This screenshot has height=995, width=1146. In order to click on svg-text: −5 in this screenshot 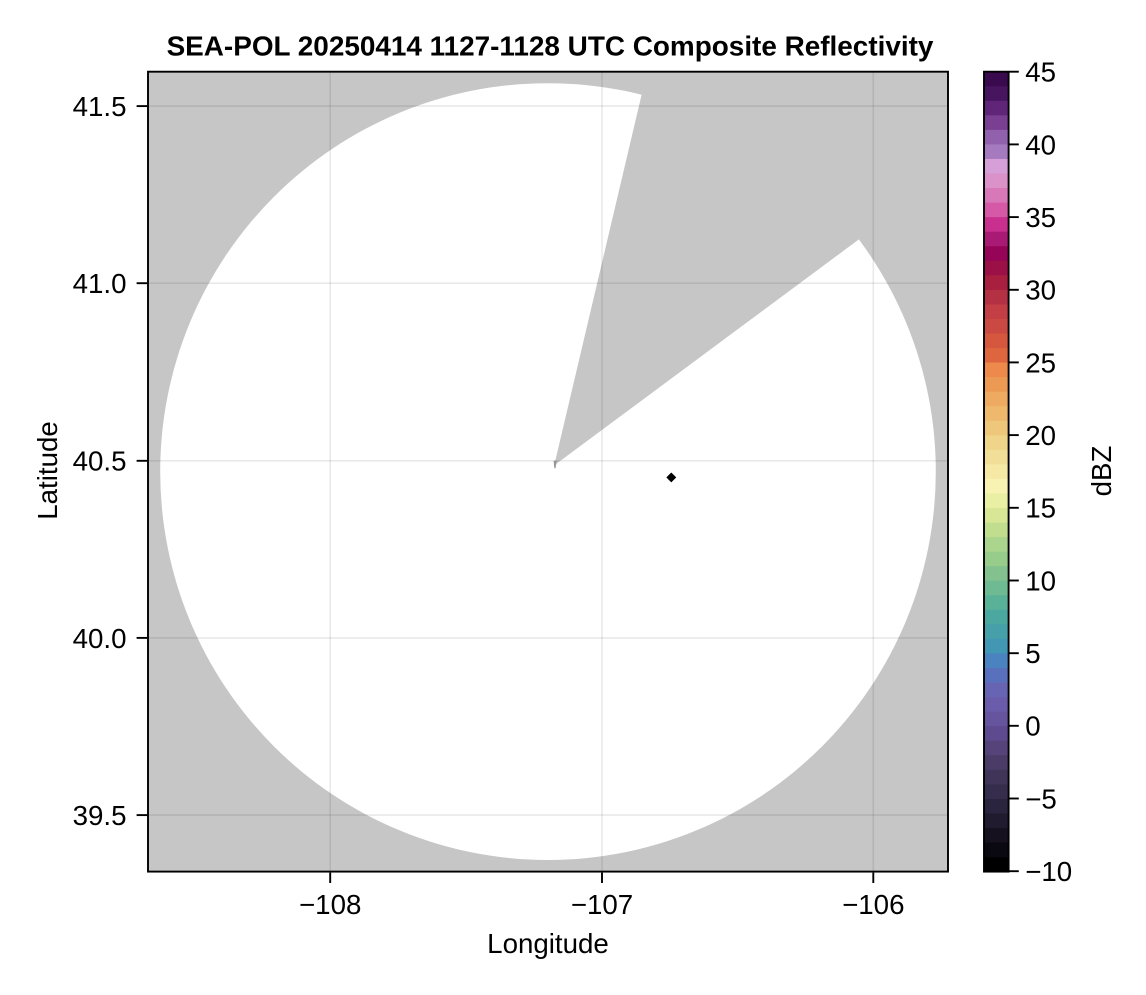, I will do `click(1041, 798)`.